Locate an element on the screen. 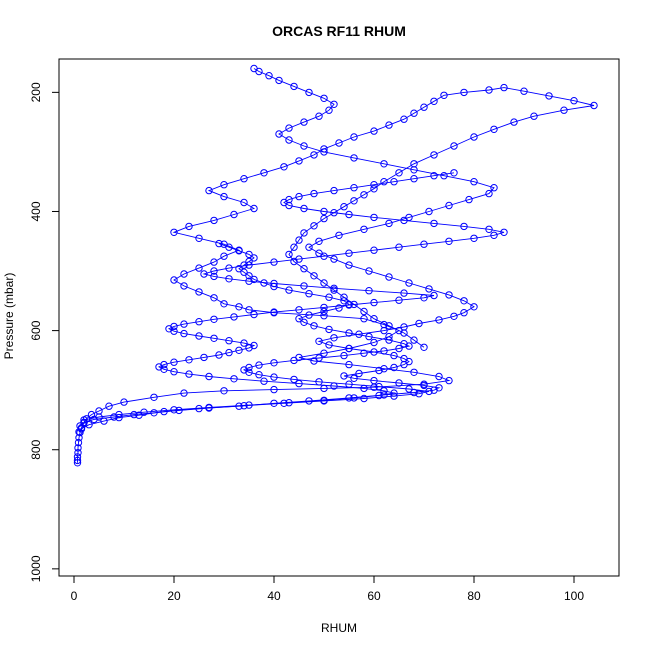  chart-title: ORCAS RF11 RHUM is located at coordinates (339, 31).